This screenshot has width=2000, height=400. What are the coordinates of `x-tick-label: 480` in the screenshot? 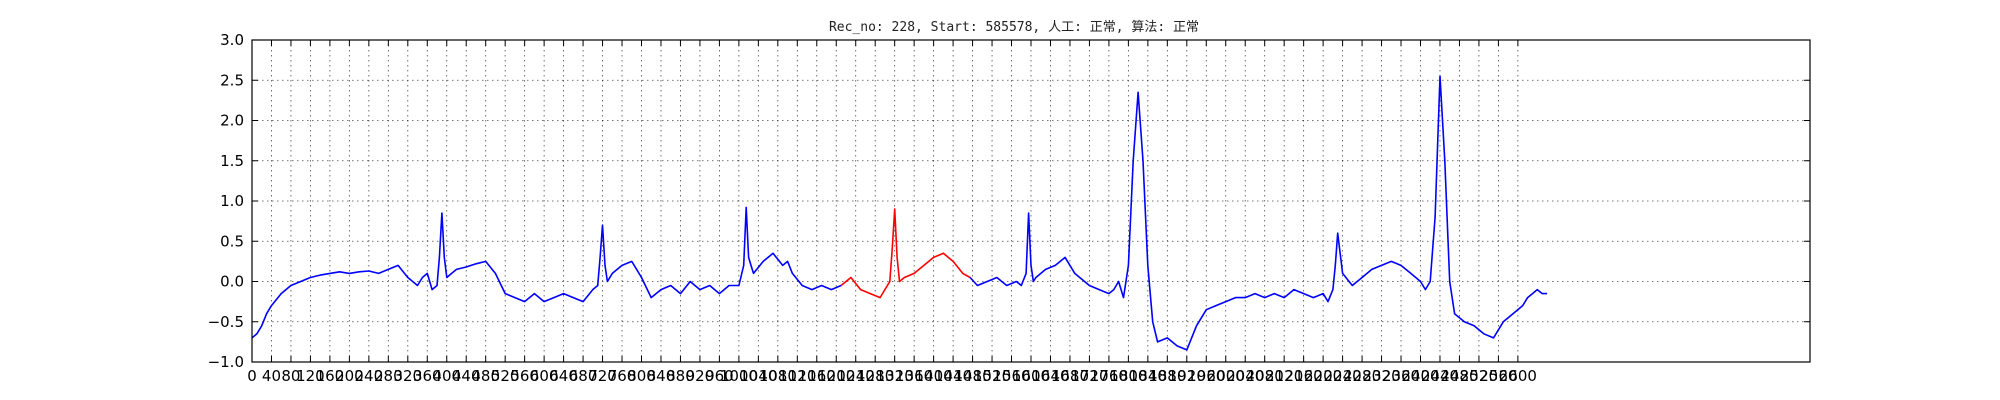 It's located at (485, 376).